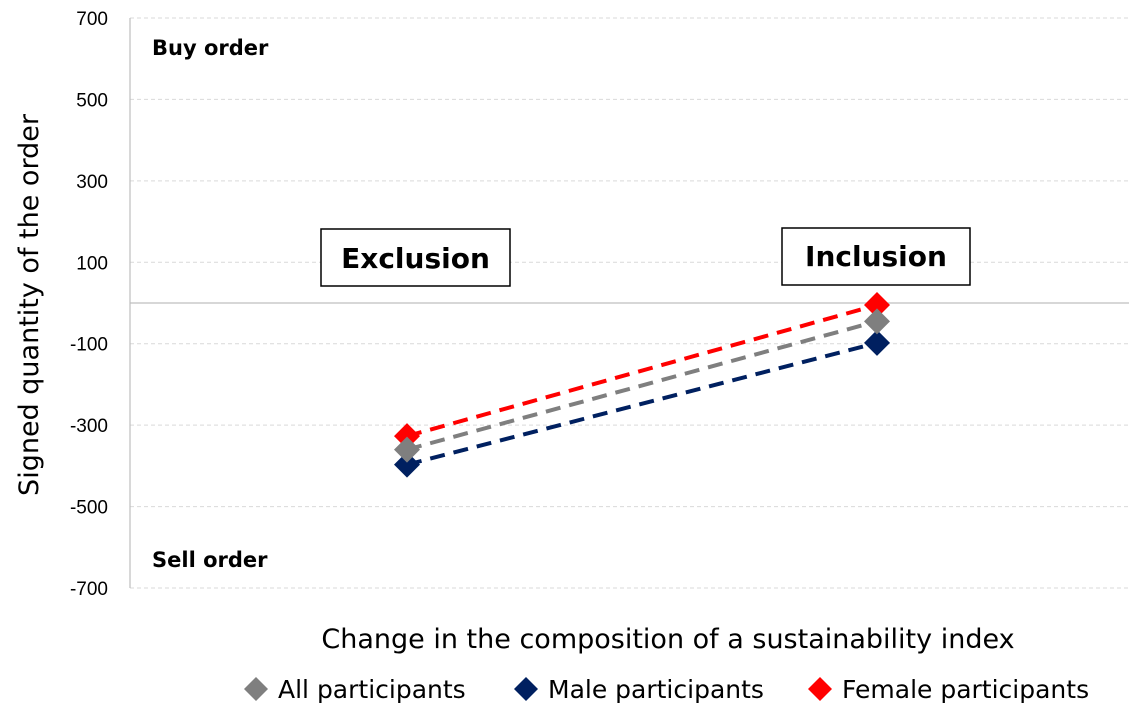  Describe the element at coordinates (372, 689) in the screenshot. I see `legend-label-all-participants: All participants` at that location.